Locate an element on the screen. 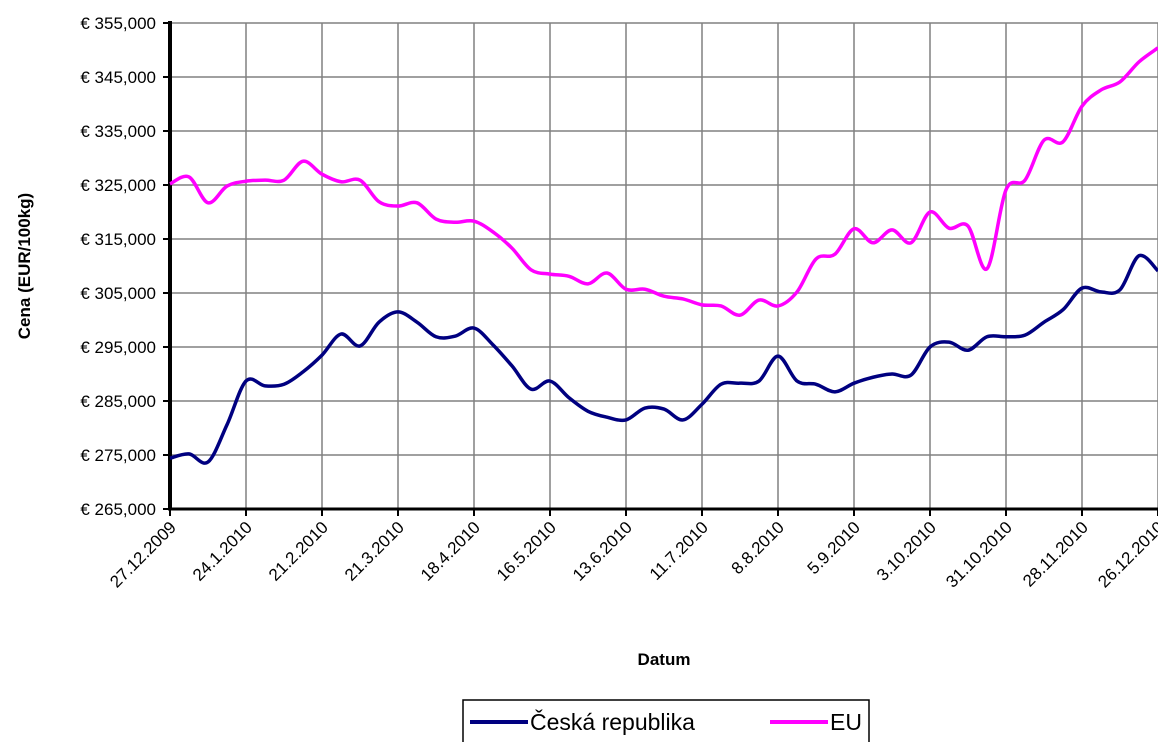 The height and width of the screenshot is (747, 1158). x-tick-label: 24.1.2010 is located at coordinates (222, 551).